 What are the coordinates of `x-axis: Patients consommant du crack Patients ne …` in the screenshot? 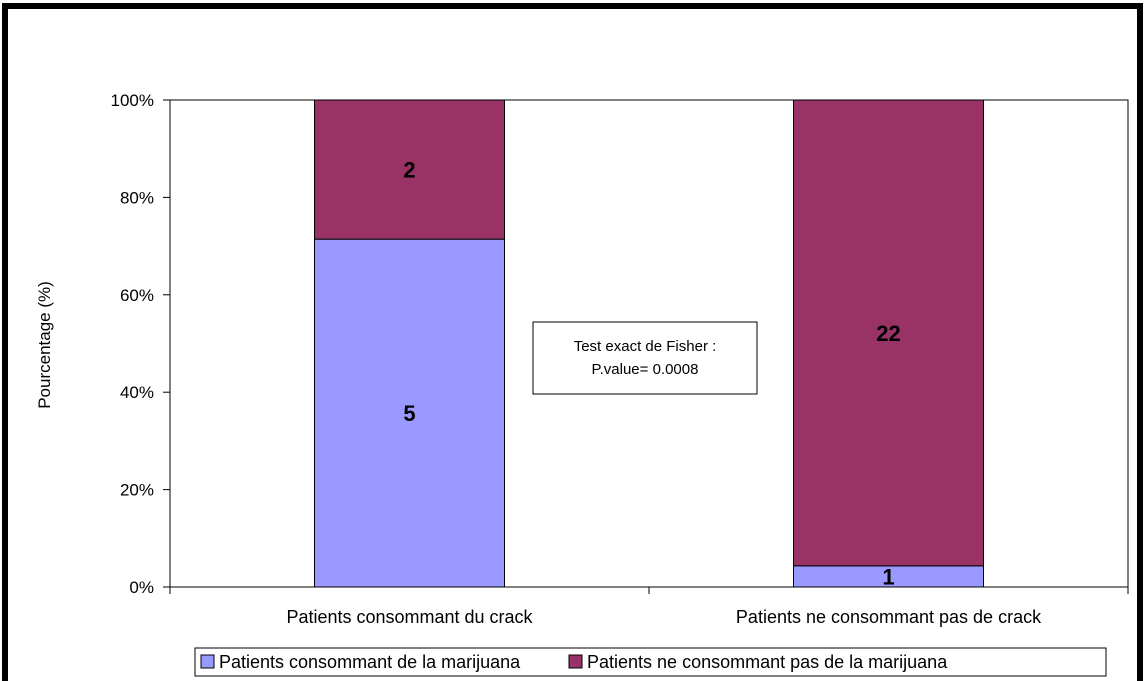 It's located at (649, 607).